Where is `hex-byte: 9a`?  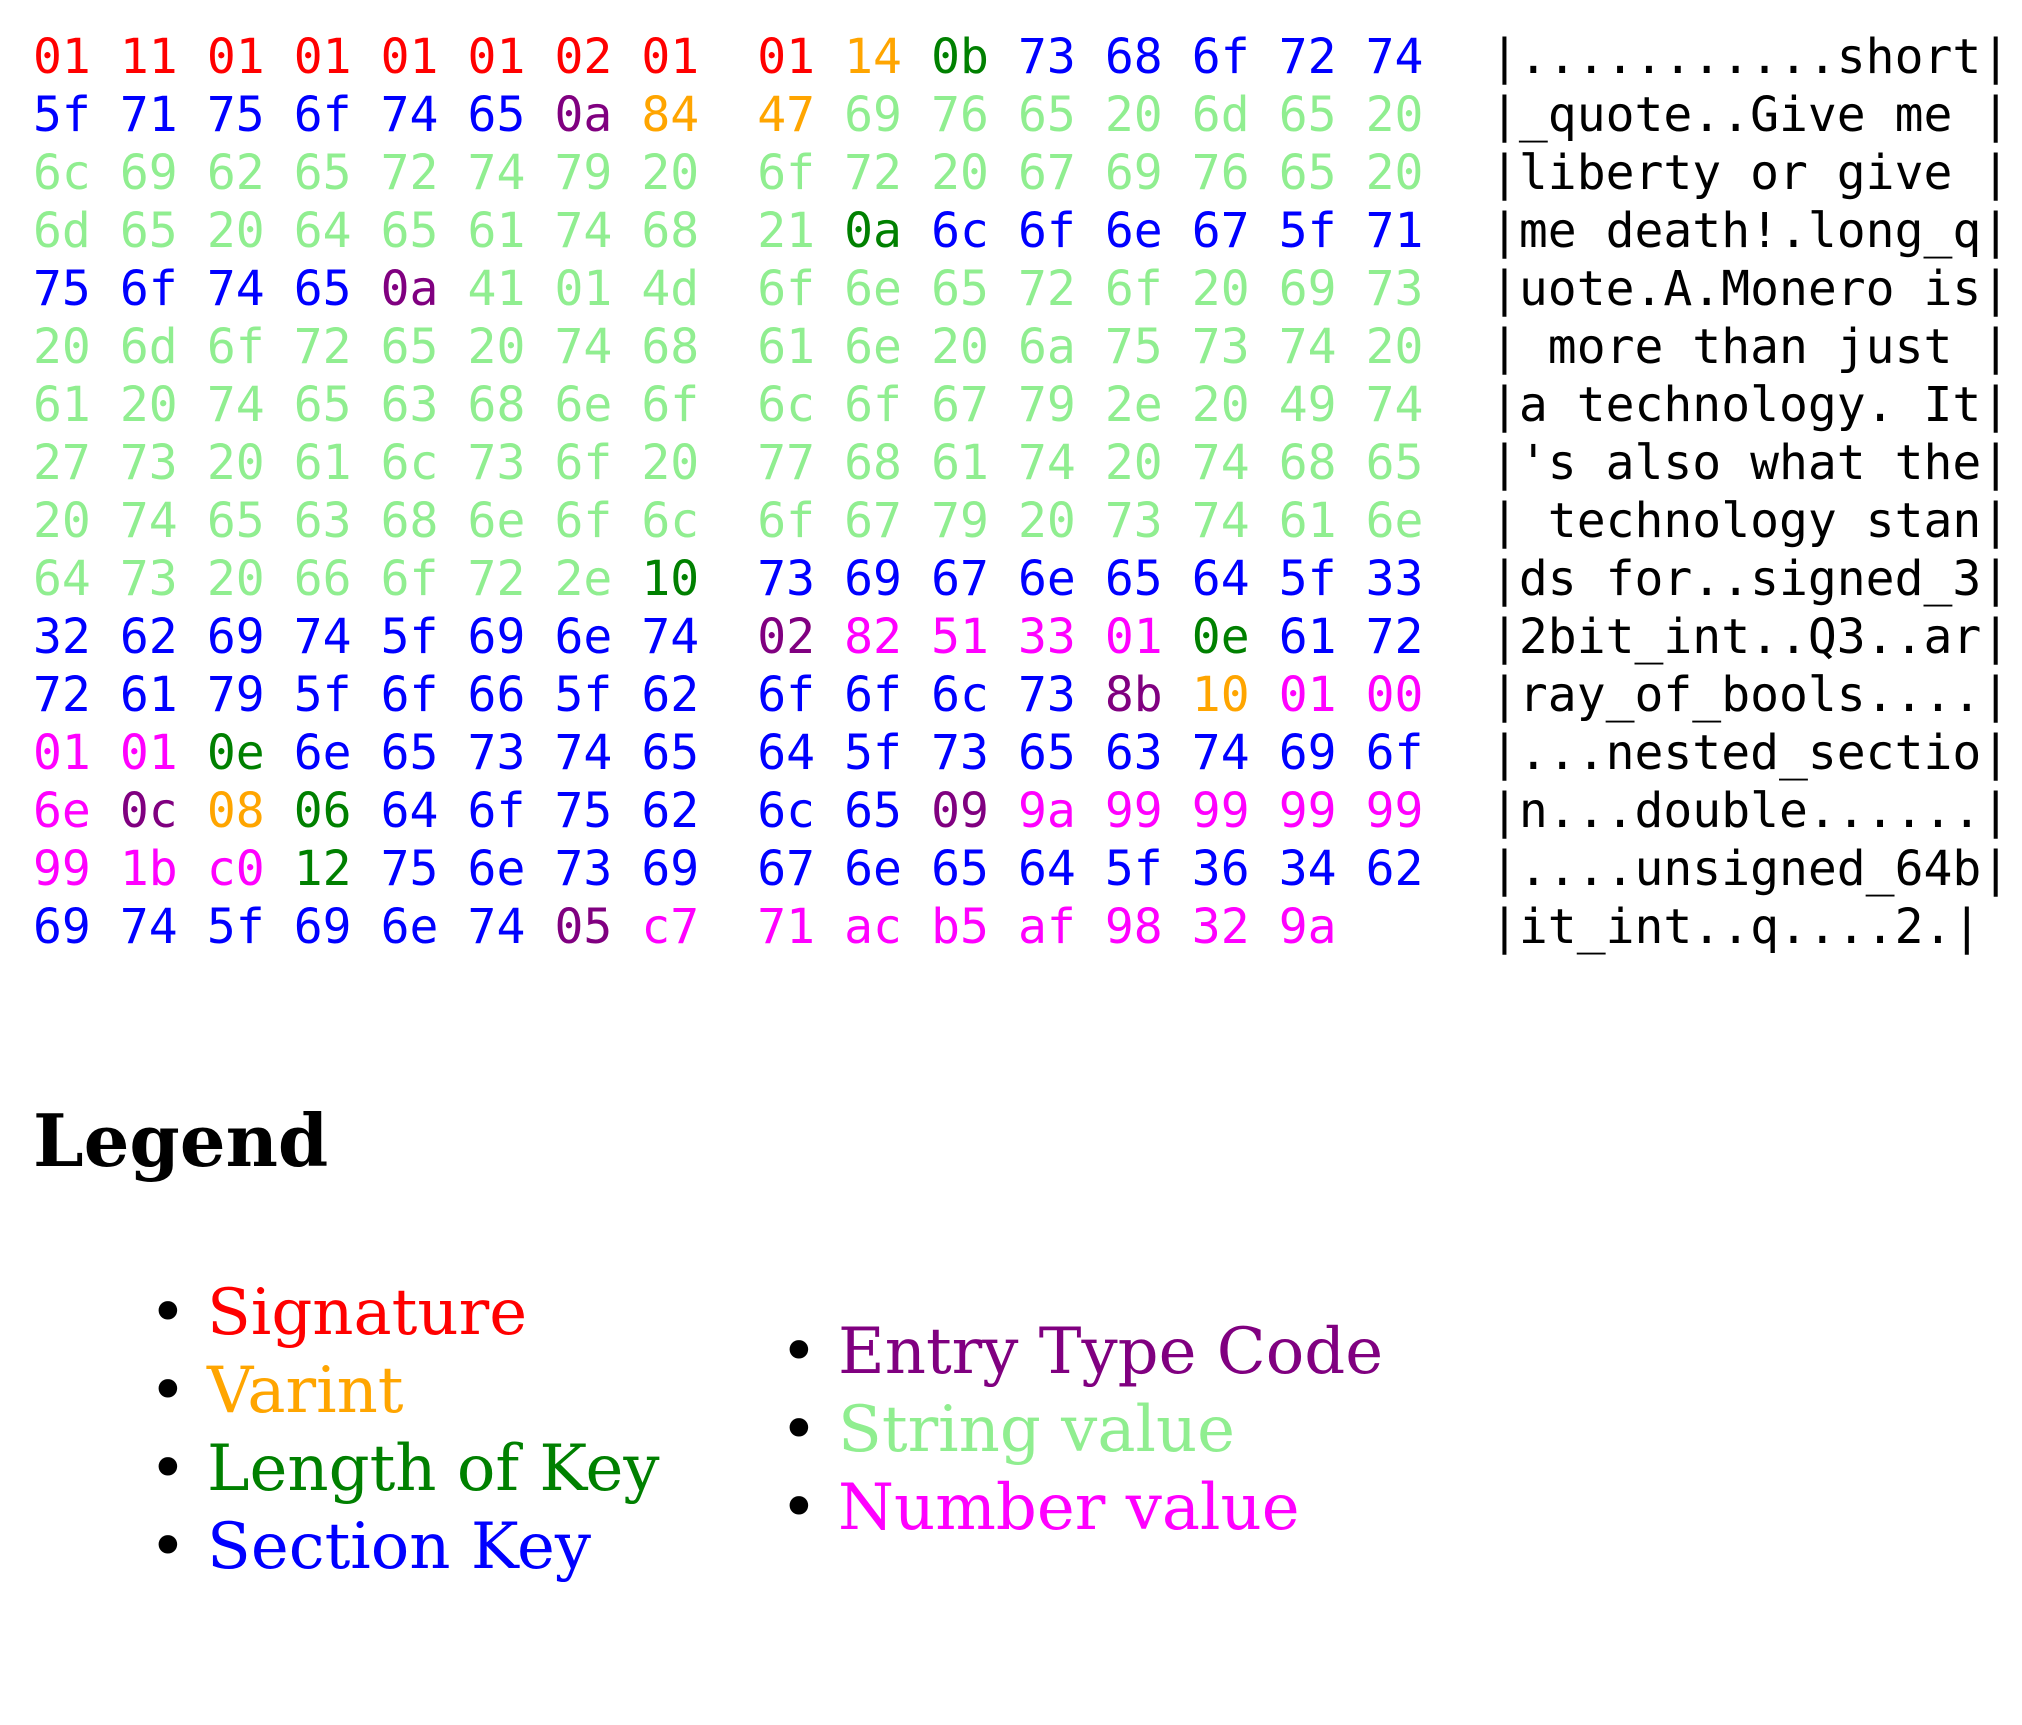
hex-byte: 9a is located at coordinates (1307, 927).